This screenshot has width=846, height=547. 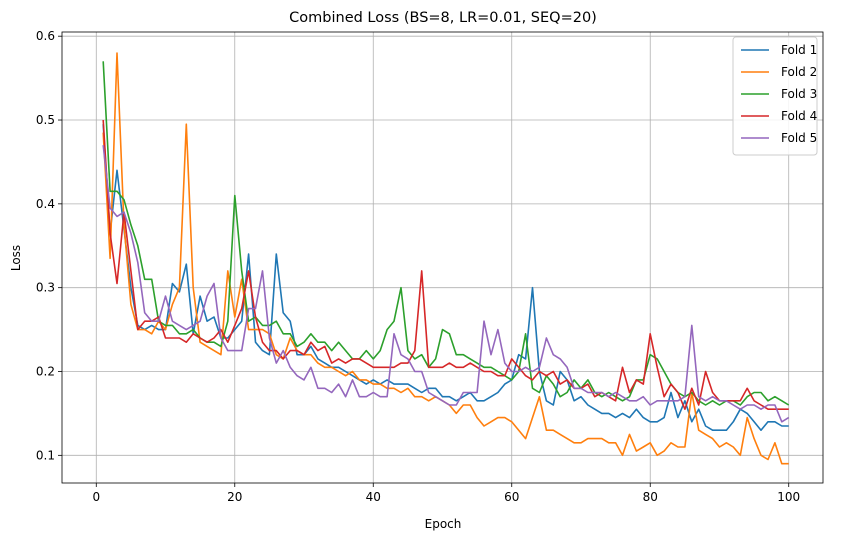 What do you see at coordinates (96, 497) in the screenshot?
I see `x-tick-label: 0` at bounding box center [96, 497].